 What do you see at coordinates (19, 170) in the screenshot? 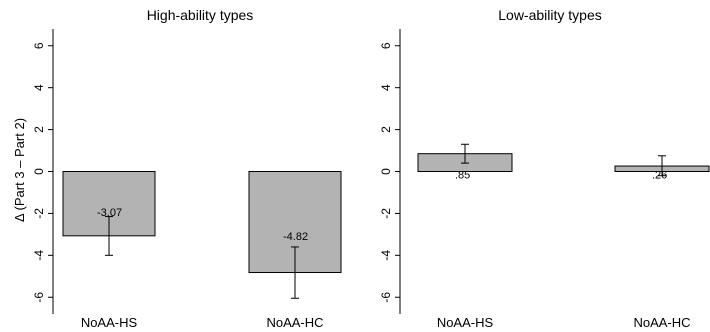
I see `y-axis-label: Δ (Part 3 – Part 2)` at bounding box center [19, 170].